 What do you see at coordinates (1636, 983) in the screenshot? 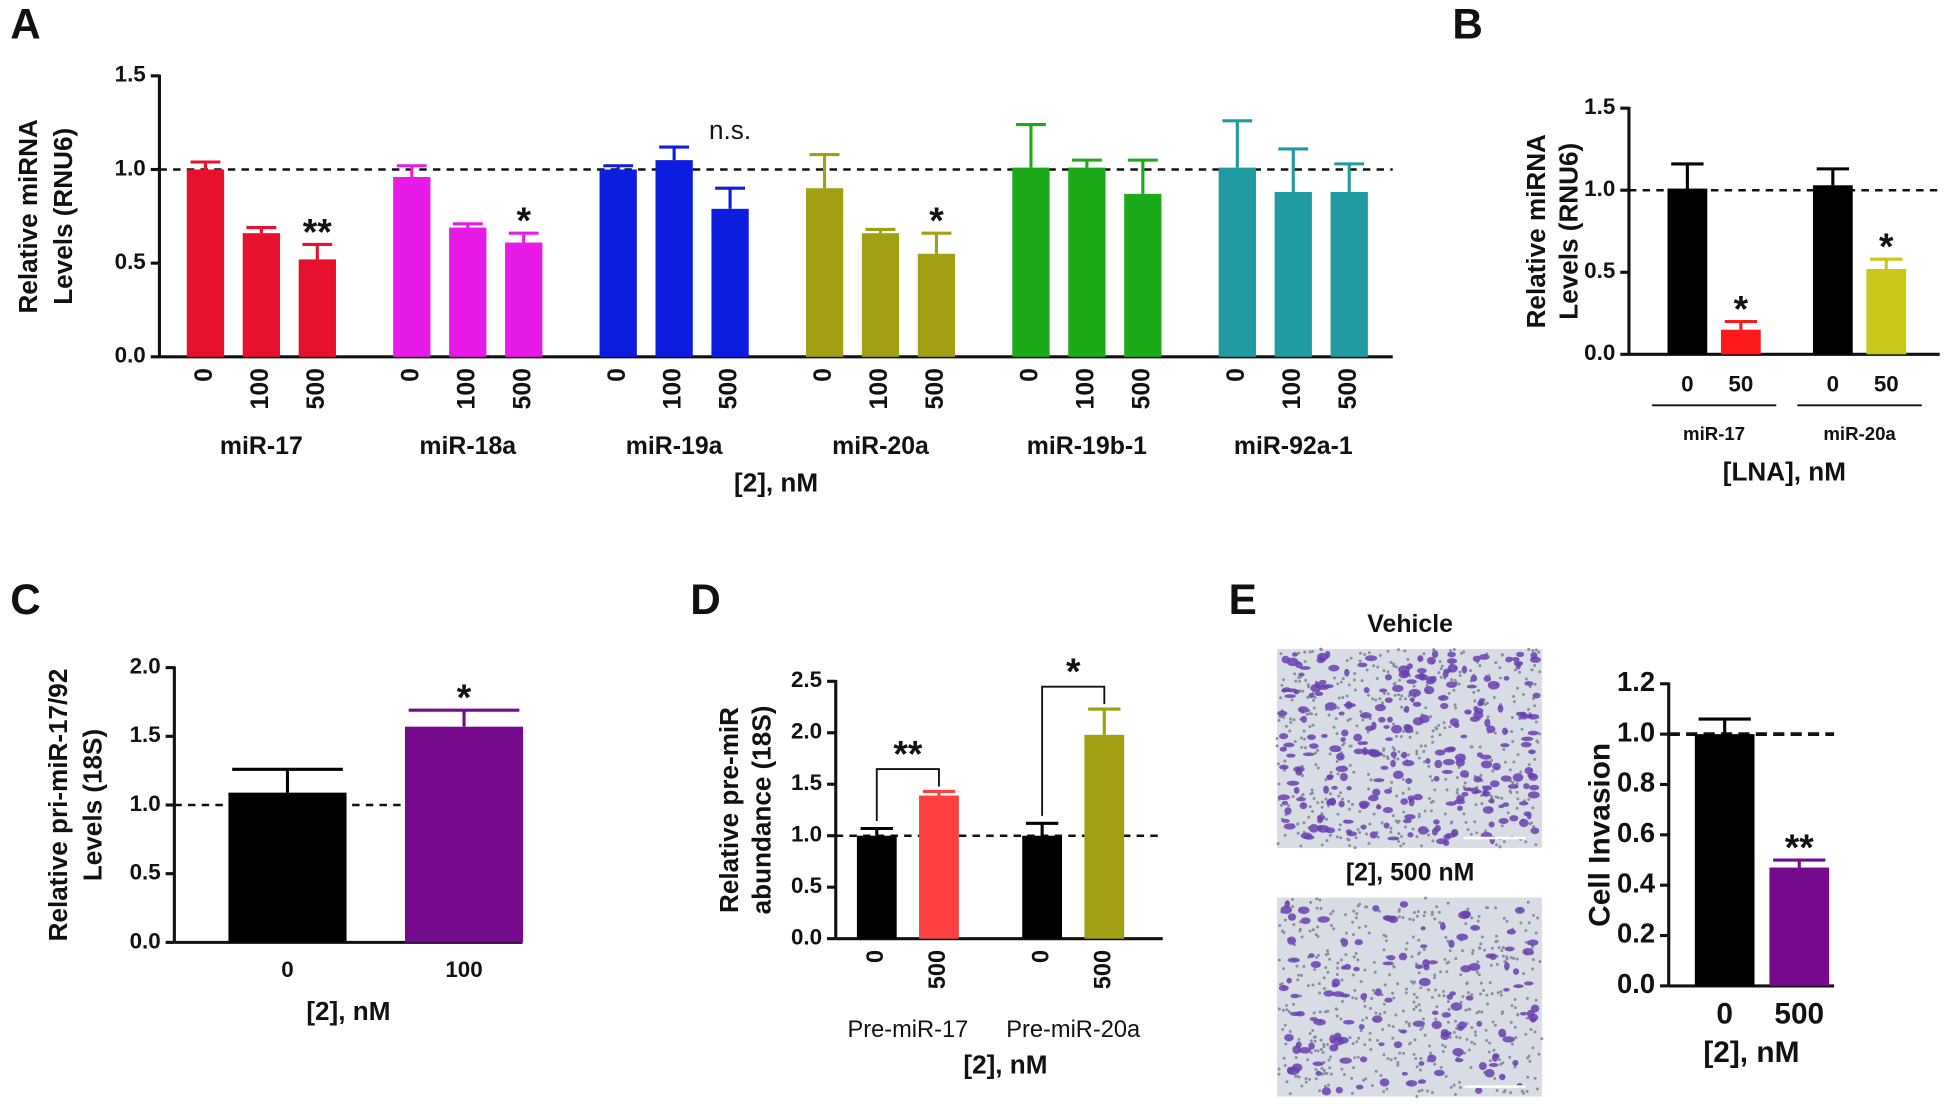
I see `y-tick-label: 0.0` at bounding box center [1636, 983].